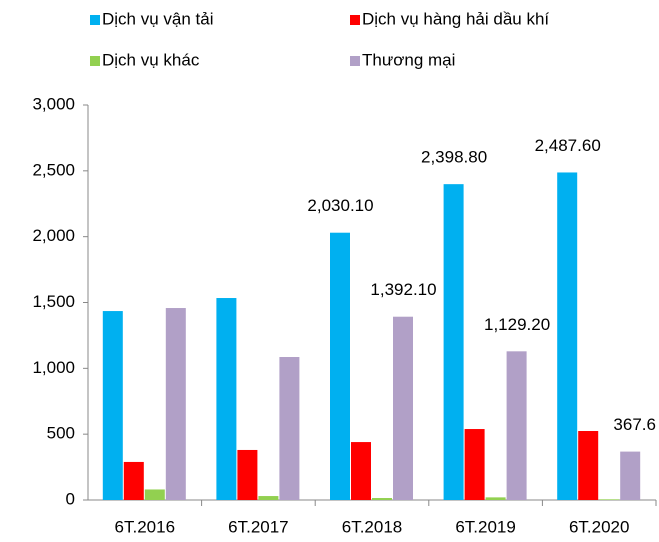 The image size is (659, 542). What do you see at coordinates (340, 205) in the screenshot?
I see `value-label: 2,030.10` at bounding box center [340, 205].